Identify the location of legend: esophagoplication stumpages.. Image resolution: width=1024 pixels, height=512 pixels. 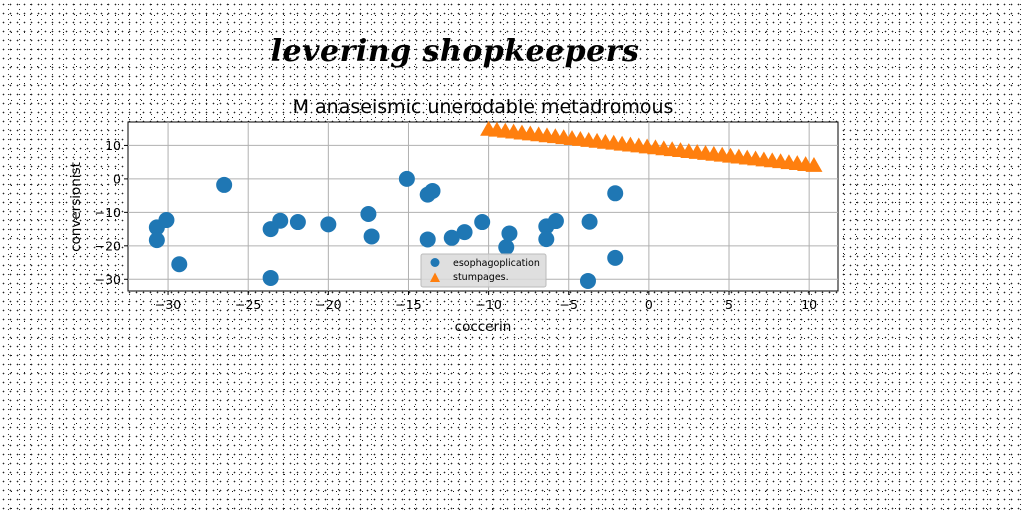
(483, 270).